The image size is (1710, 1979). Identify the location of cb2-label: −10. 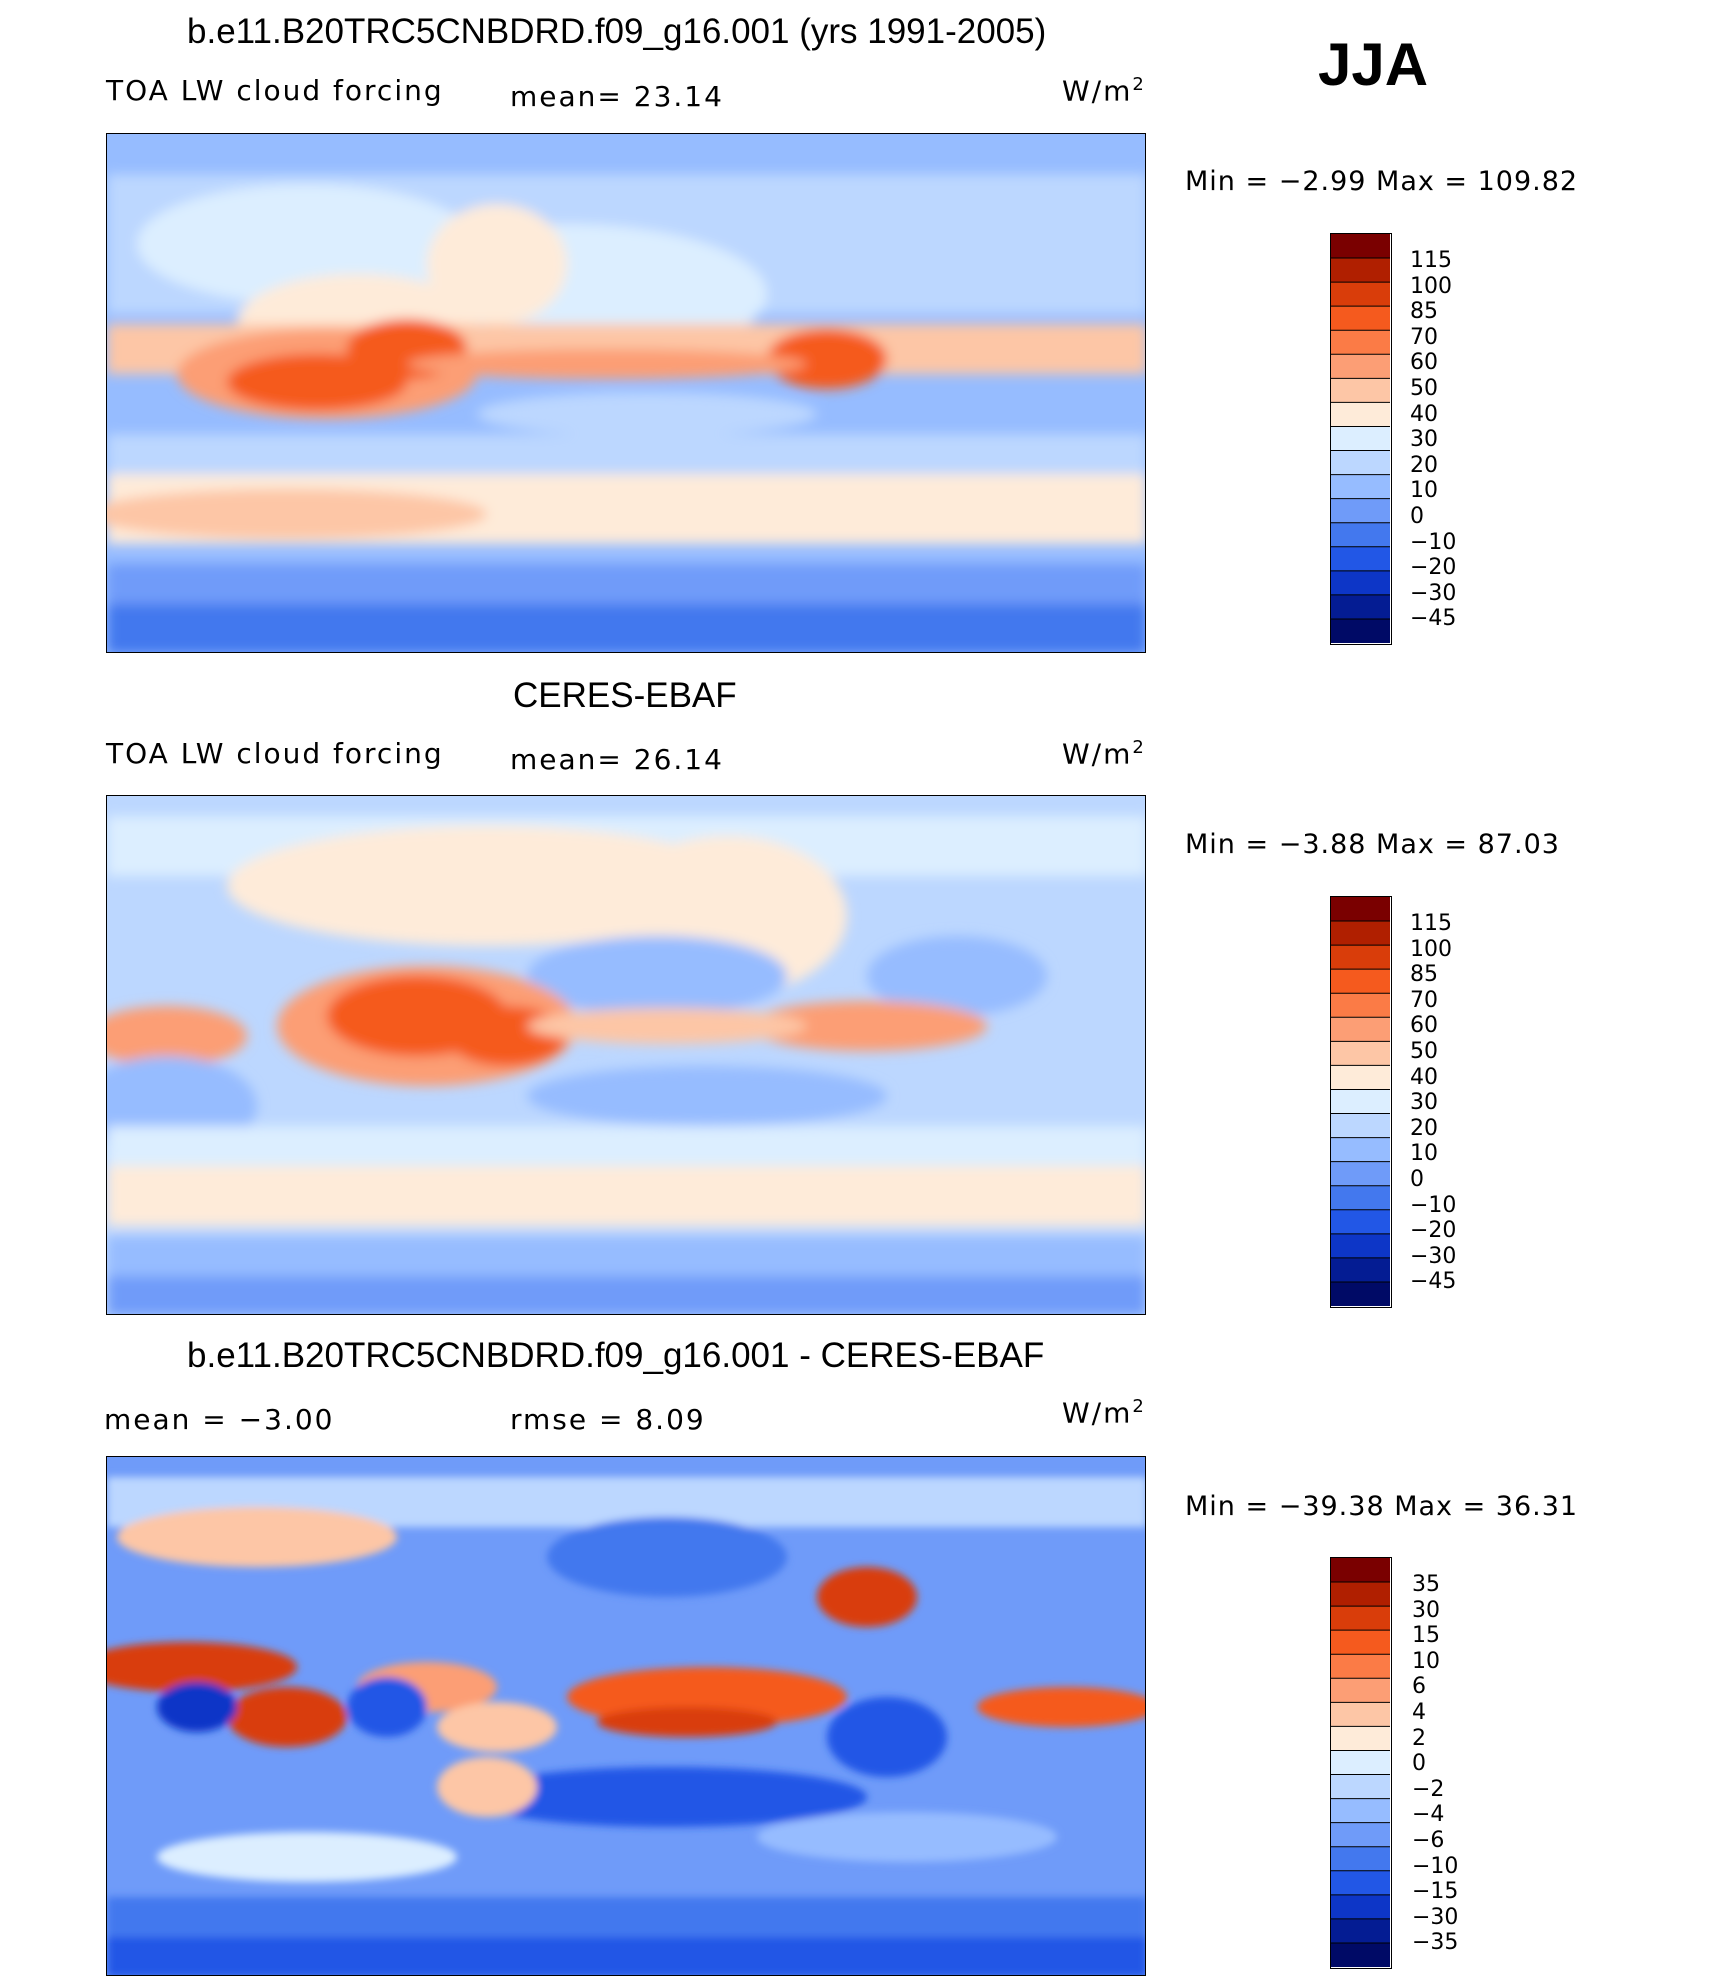
(1433, 1205).